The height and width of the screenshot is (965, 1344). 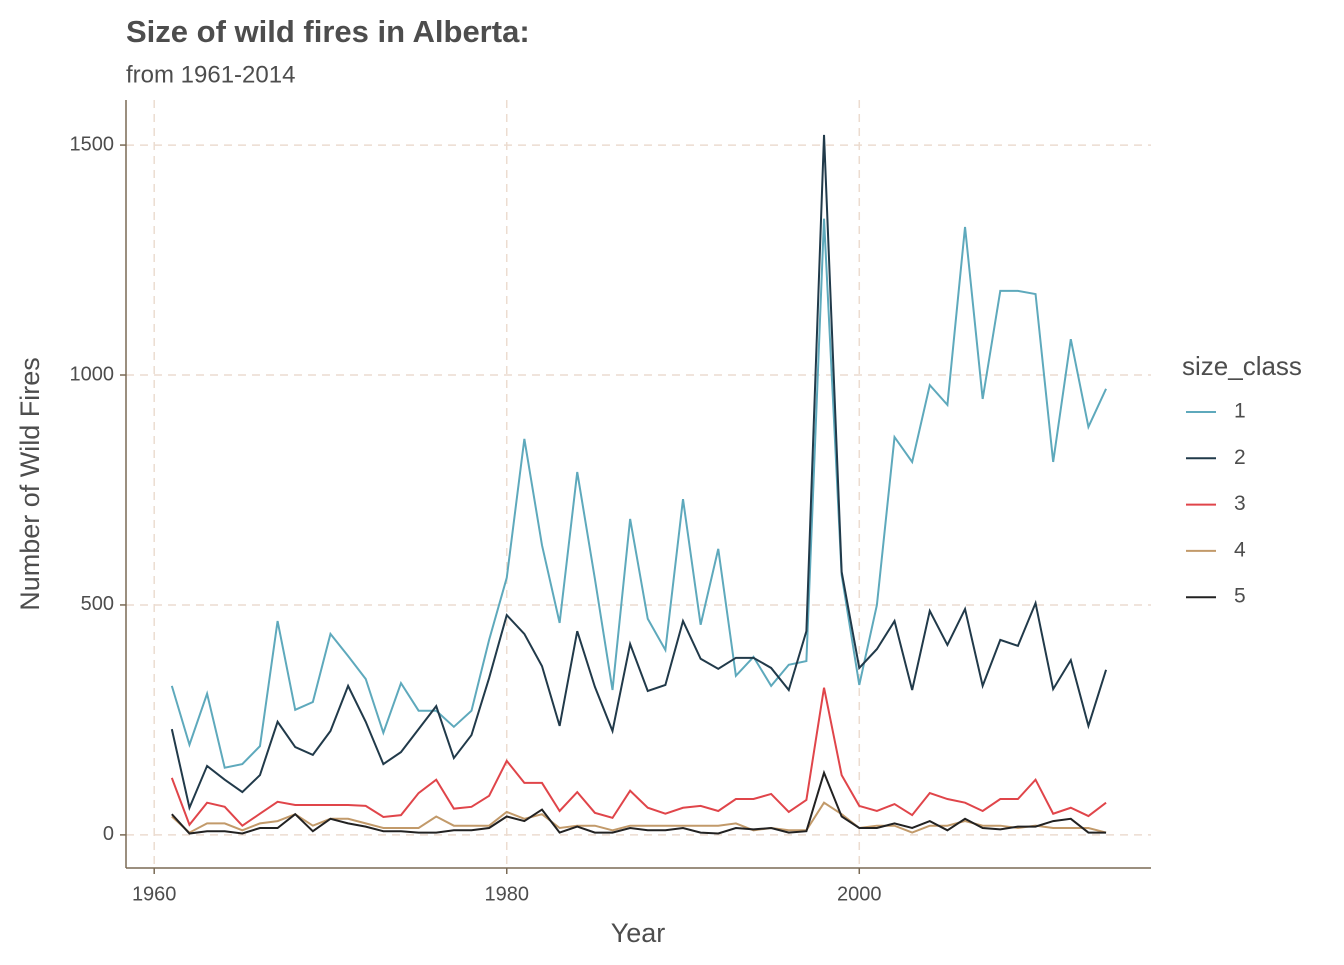 What do you see at coordinates (859, 894) in the screenshot?
I see `x-tick-label: 2000` at bounding box center [859, 894].